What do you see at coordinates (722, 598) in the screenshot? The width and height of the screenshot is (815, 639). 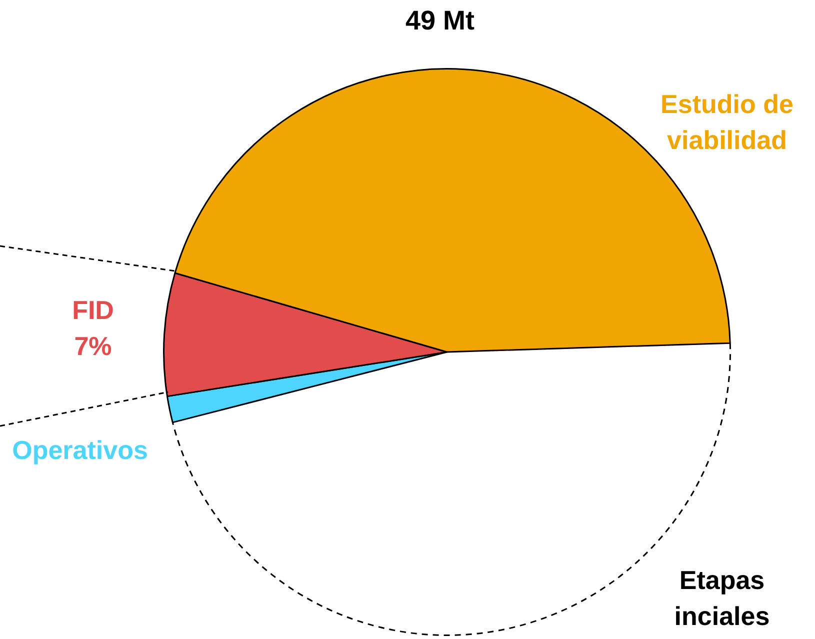 I see `slice-label: Etapas inciales` at bounding box center [722, 598].